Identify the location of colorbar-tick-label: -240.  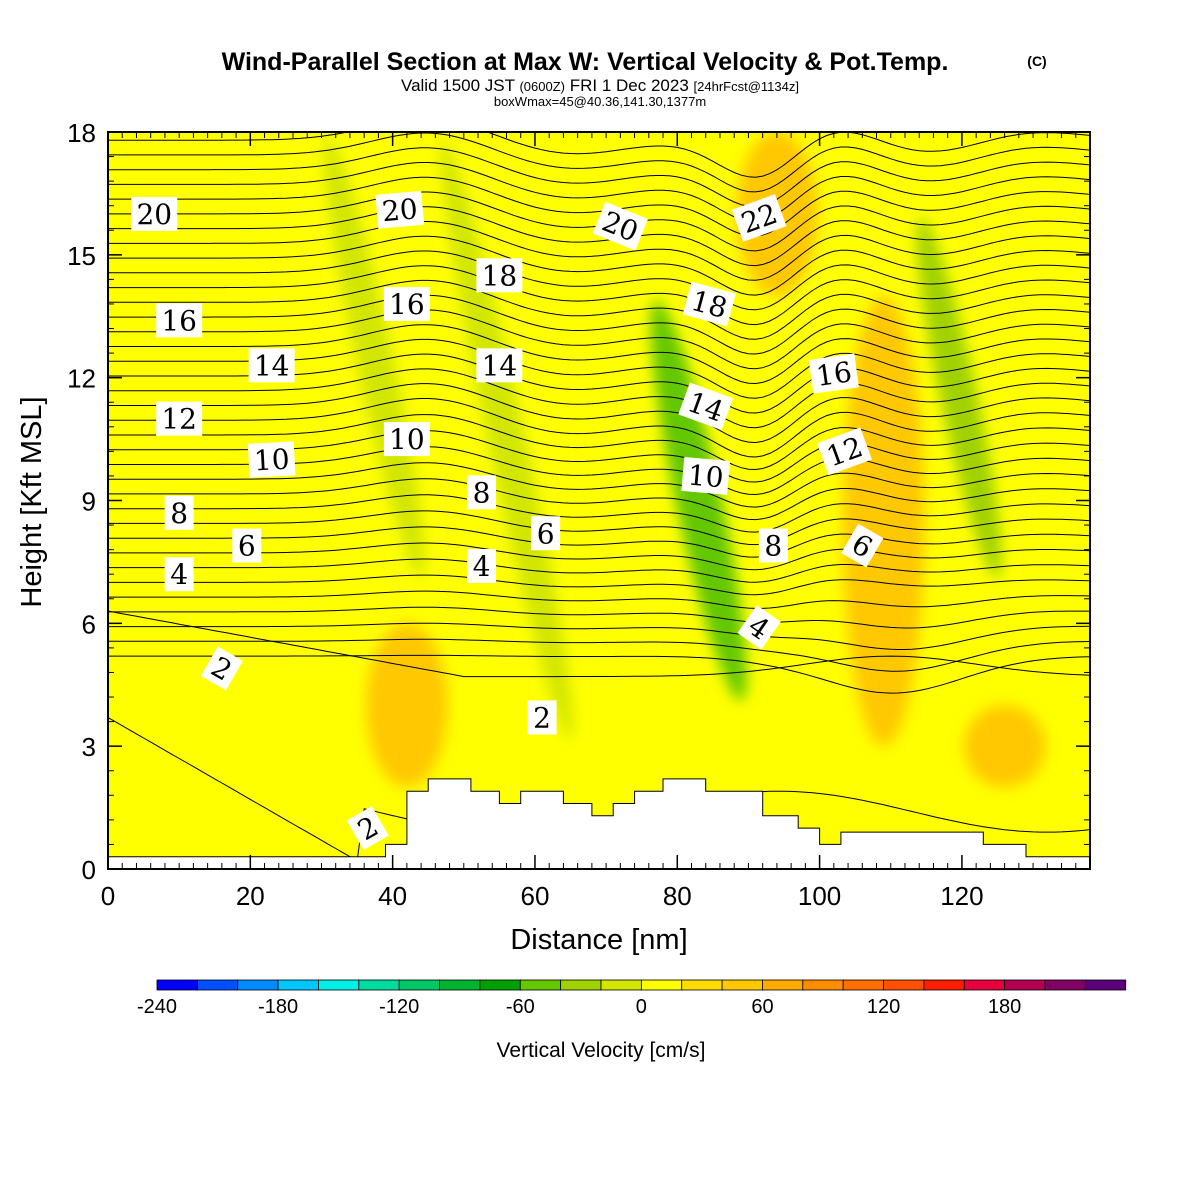
(157, 1007).